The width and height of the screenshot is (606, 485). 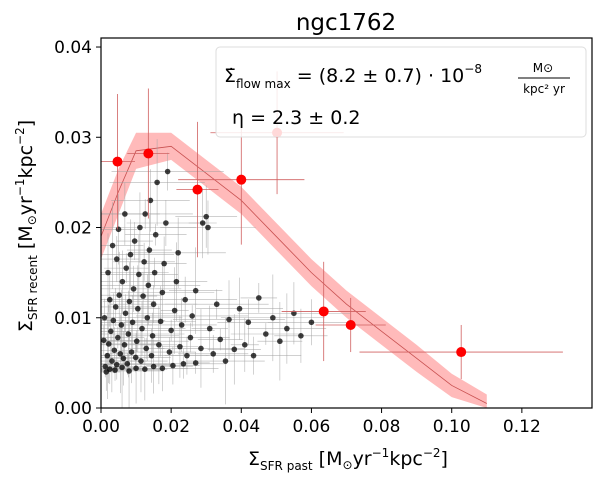 I want to click on y-axis-ticks: 0.00 0.01 0.02 0.03 0.04, so click(x=77, y=228).